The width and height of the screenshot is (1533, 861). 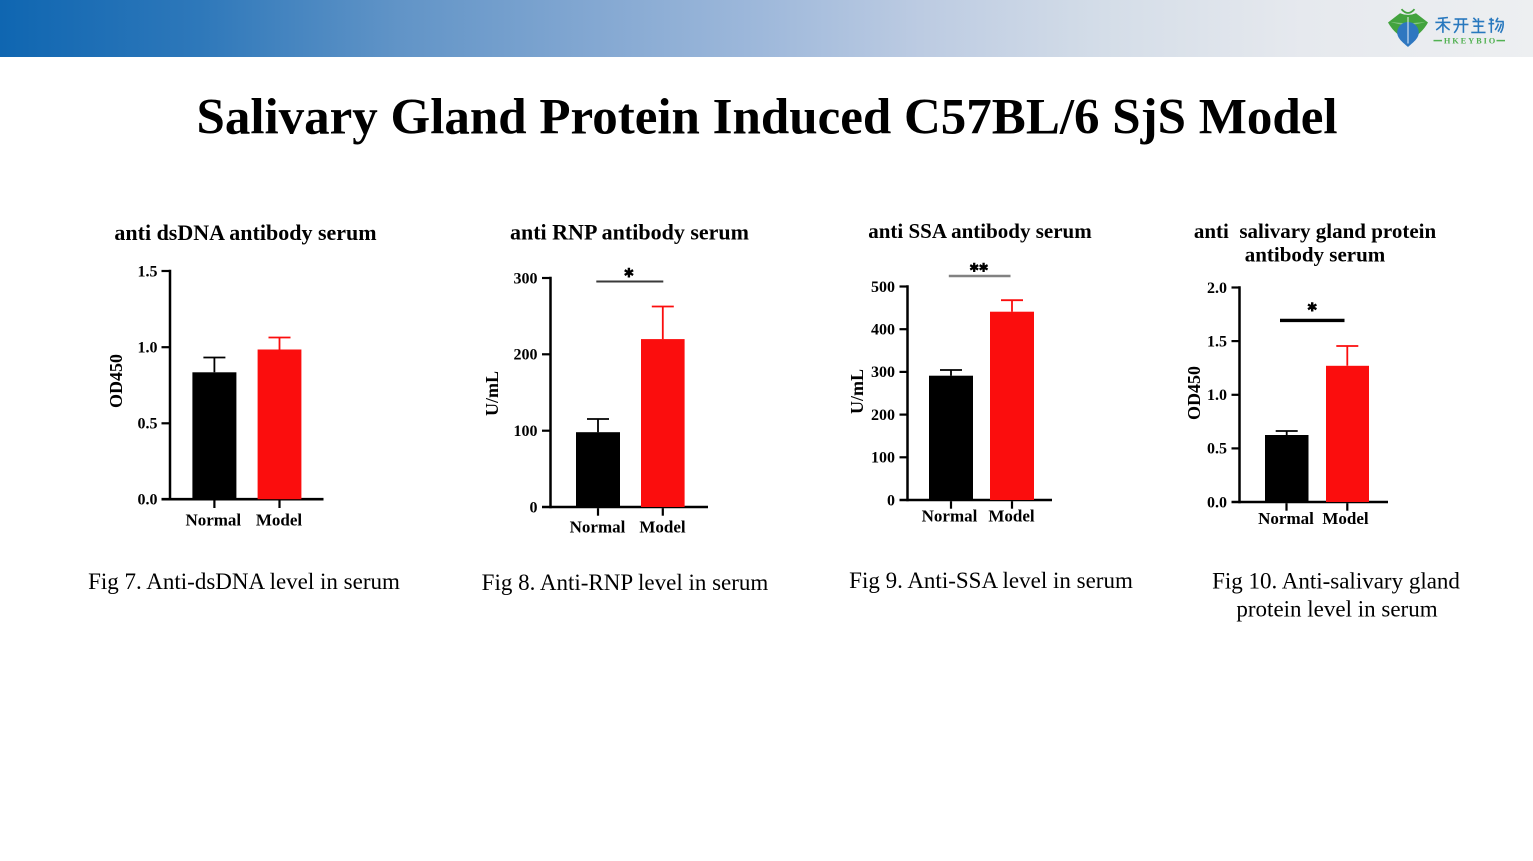 I want to click on svg-text: anti SSA antibody serum, so click(x=980, y=231).